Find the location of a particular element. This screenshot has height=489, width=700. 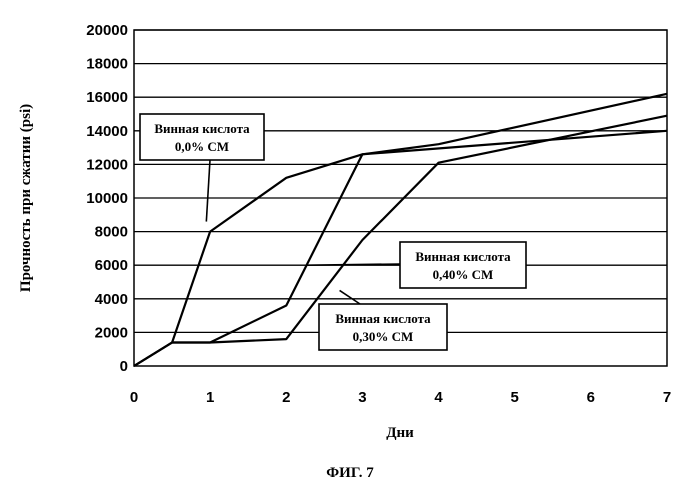

y-tick-label: 6000 is located at coordinates (111, 265).